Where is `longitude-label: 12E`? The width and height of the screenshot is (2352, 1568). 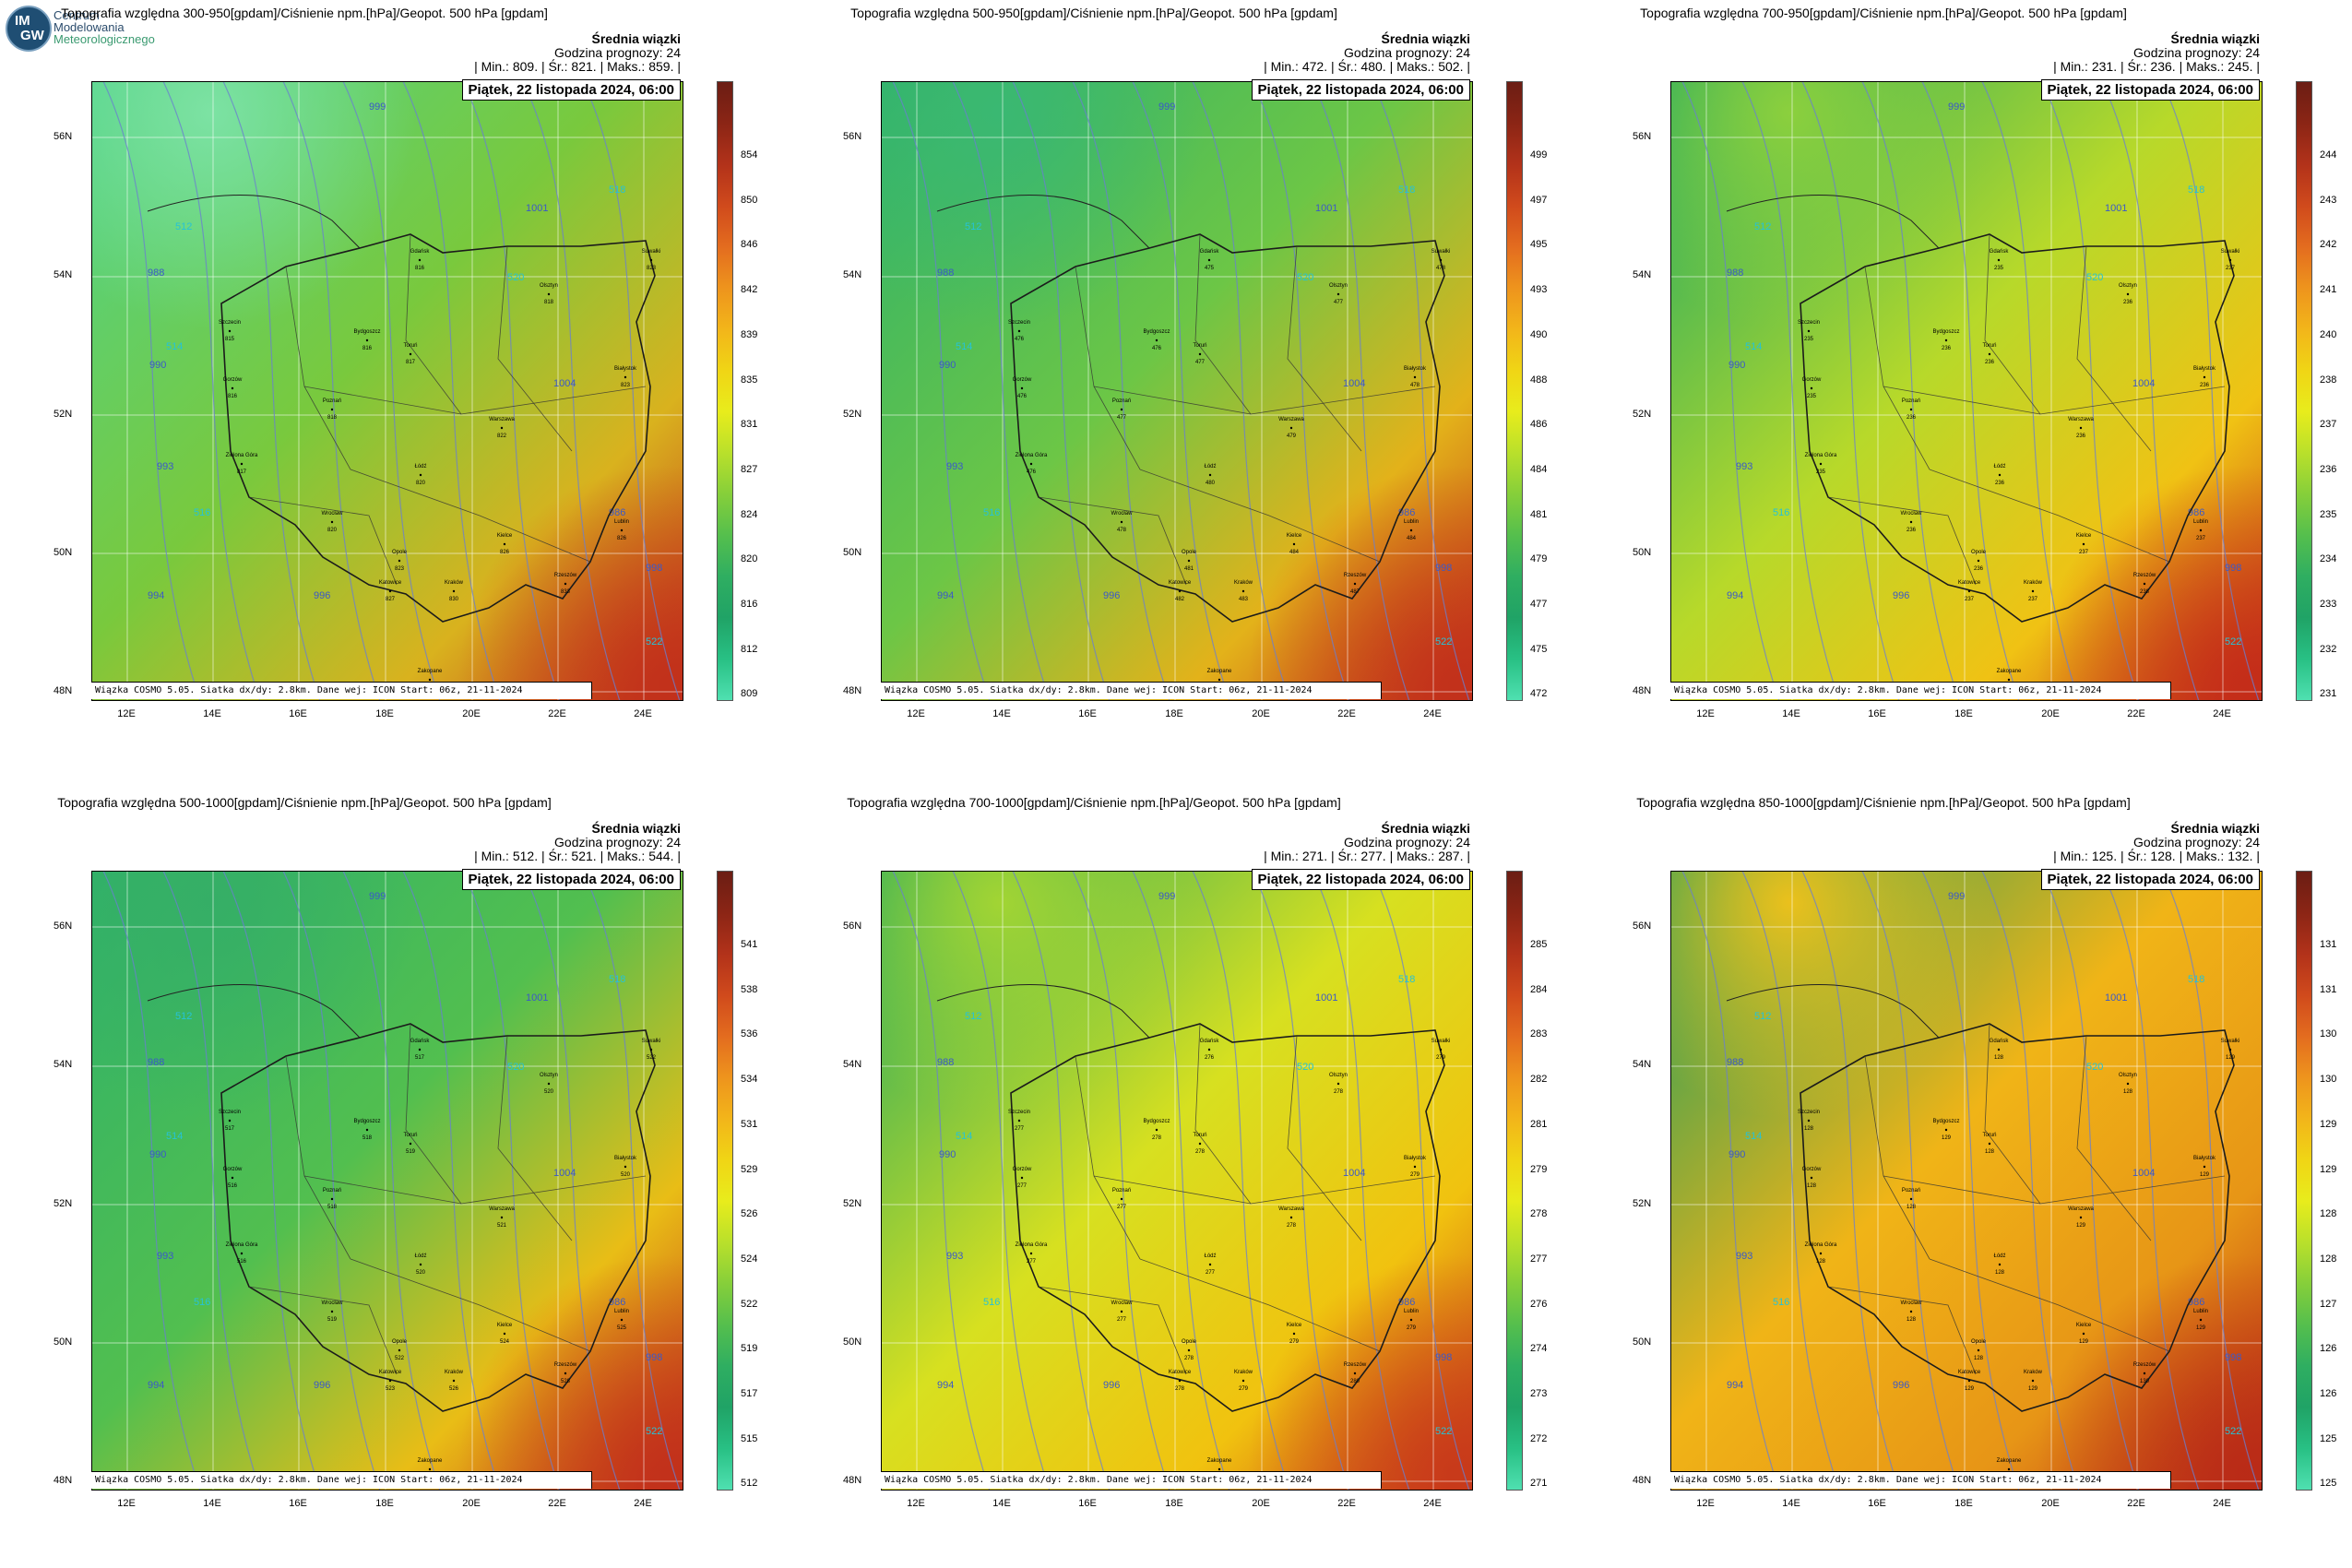 longitude-label: 12E is located at coordinates (916, 713).